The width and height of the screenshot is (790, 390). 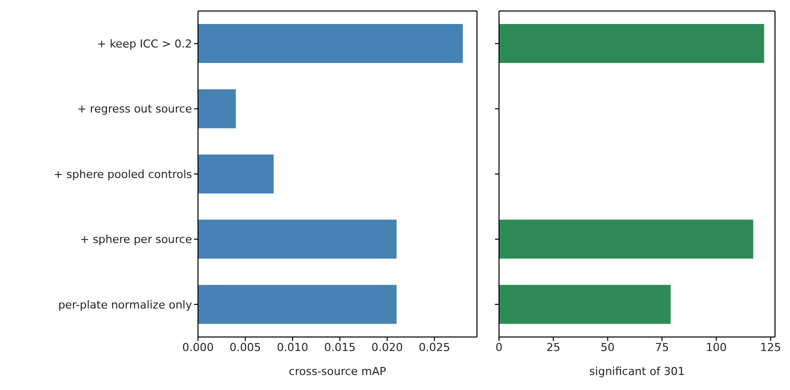 What do you see at coordinates (637, 371) in the screenshot?
I see `x-axis-title: significant of 301` at bounding box center [637, 371].